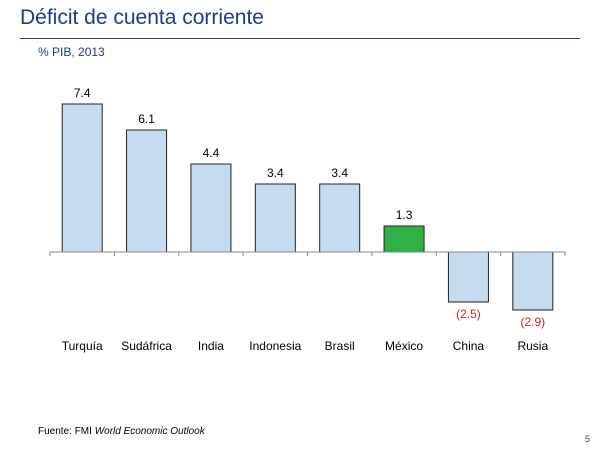  What do you see at coordinates (275, 173) in the screenshot?
I see `bar-value-label-3: 3.4` at bounding box center [275, 173].